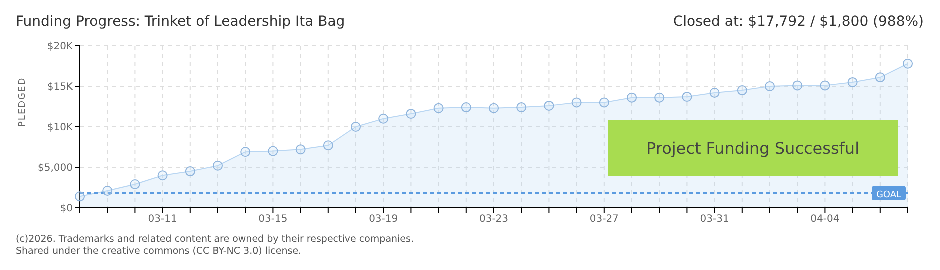 The width and height of the screenshot is (940, 270). I want to click on y-tick-label: $0, so click(66, 209).